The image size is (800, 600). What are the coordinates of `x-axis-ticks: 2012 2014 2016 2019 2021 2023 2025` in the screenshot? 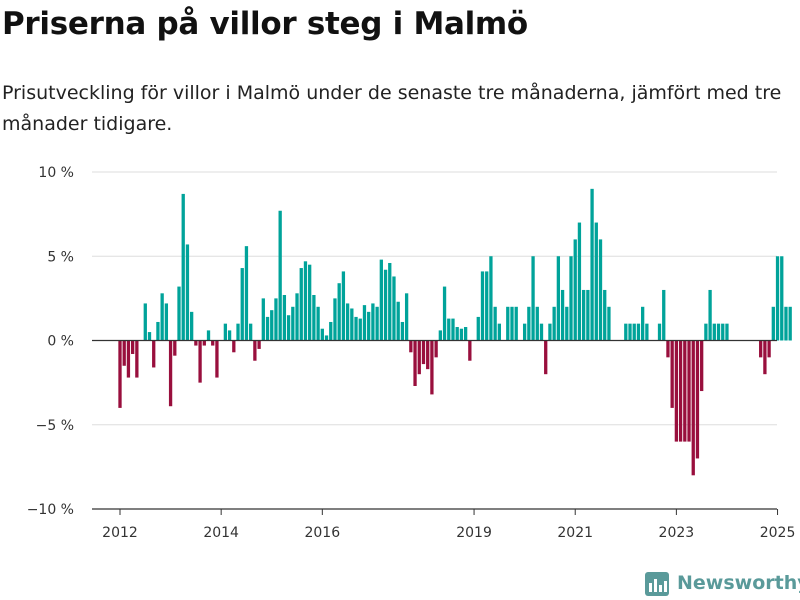 It's located at (448, 525).